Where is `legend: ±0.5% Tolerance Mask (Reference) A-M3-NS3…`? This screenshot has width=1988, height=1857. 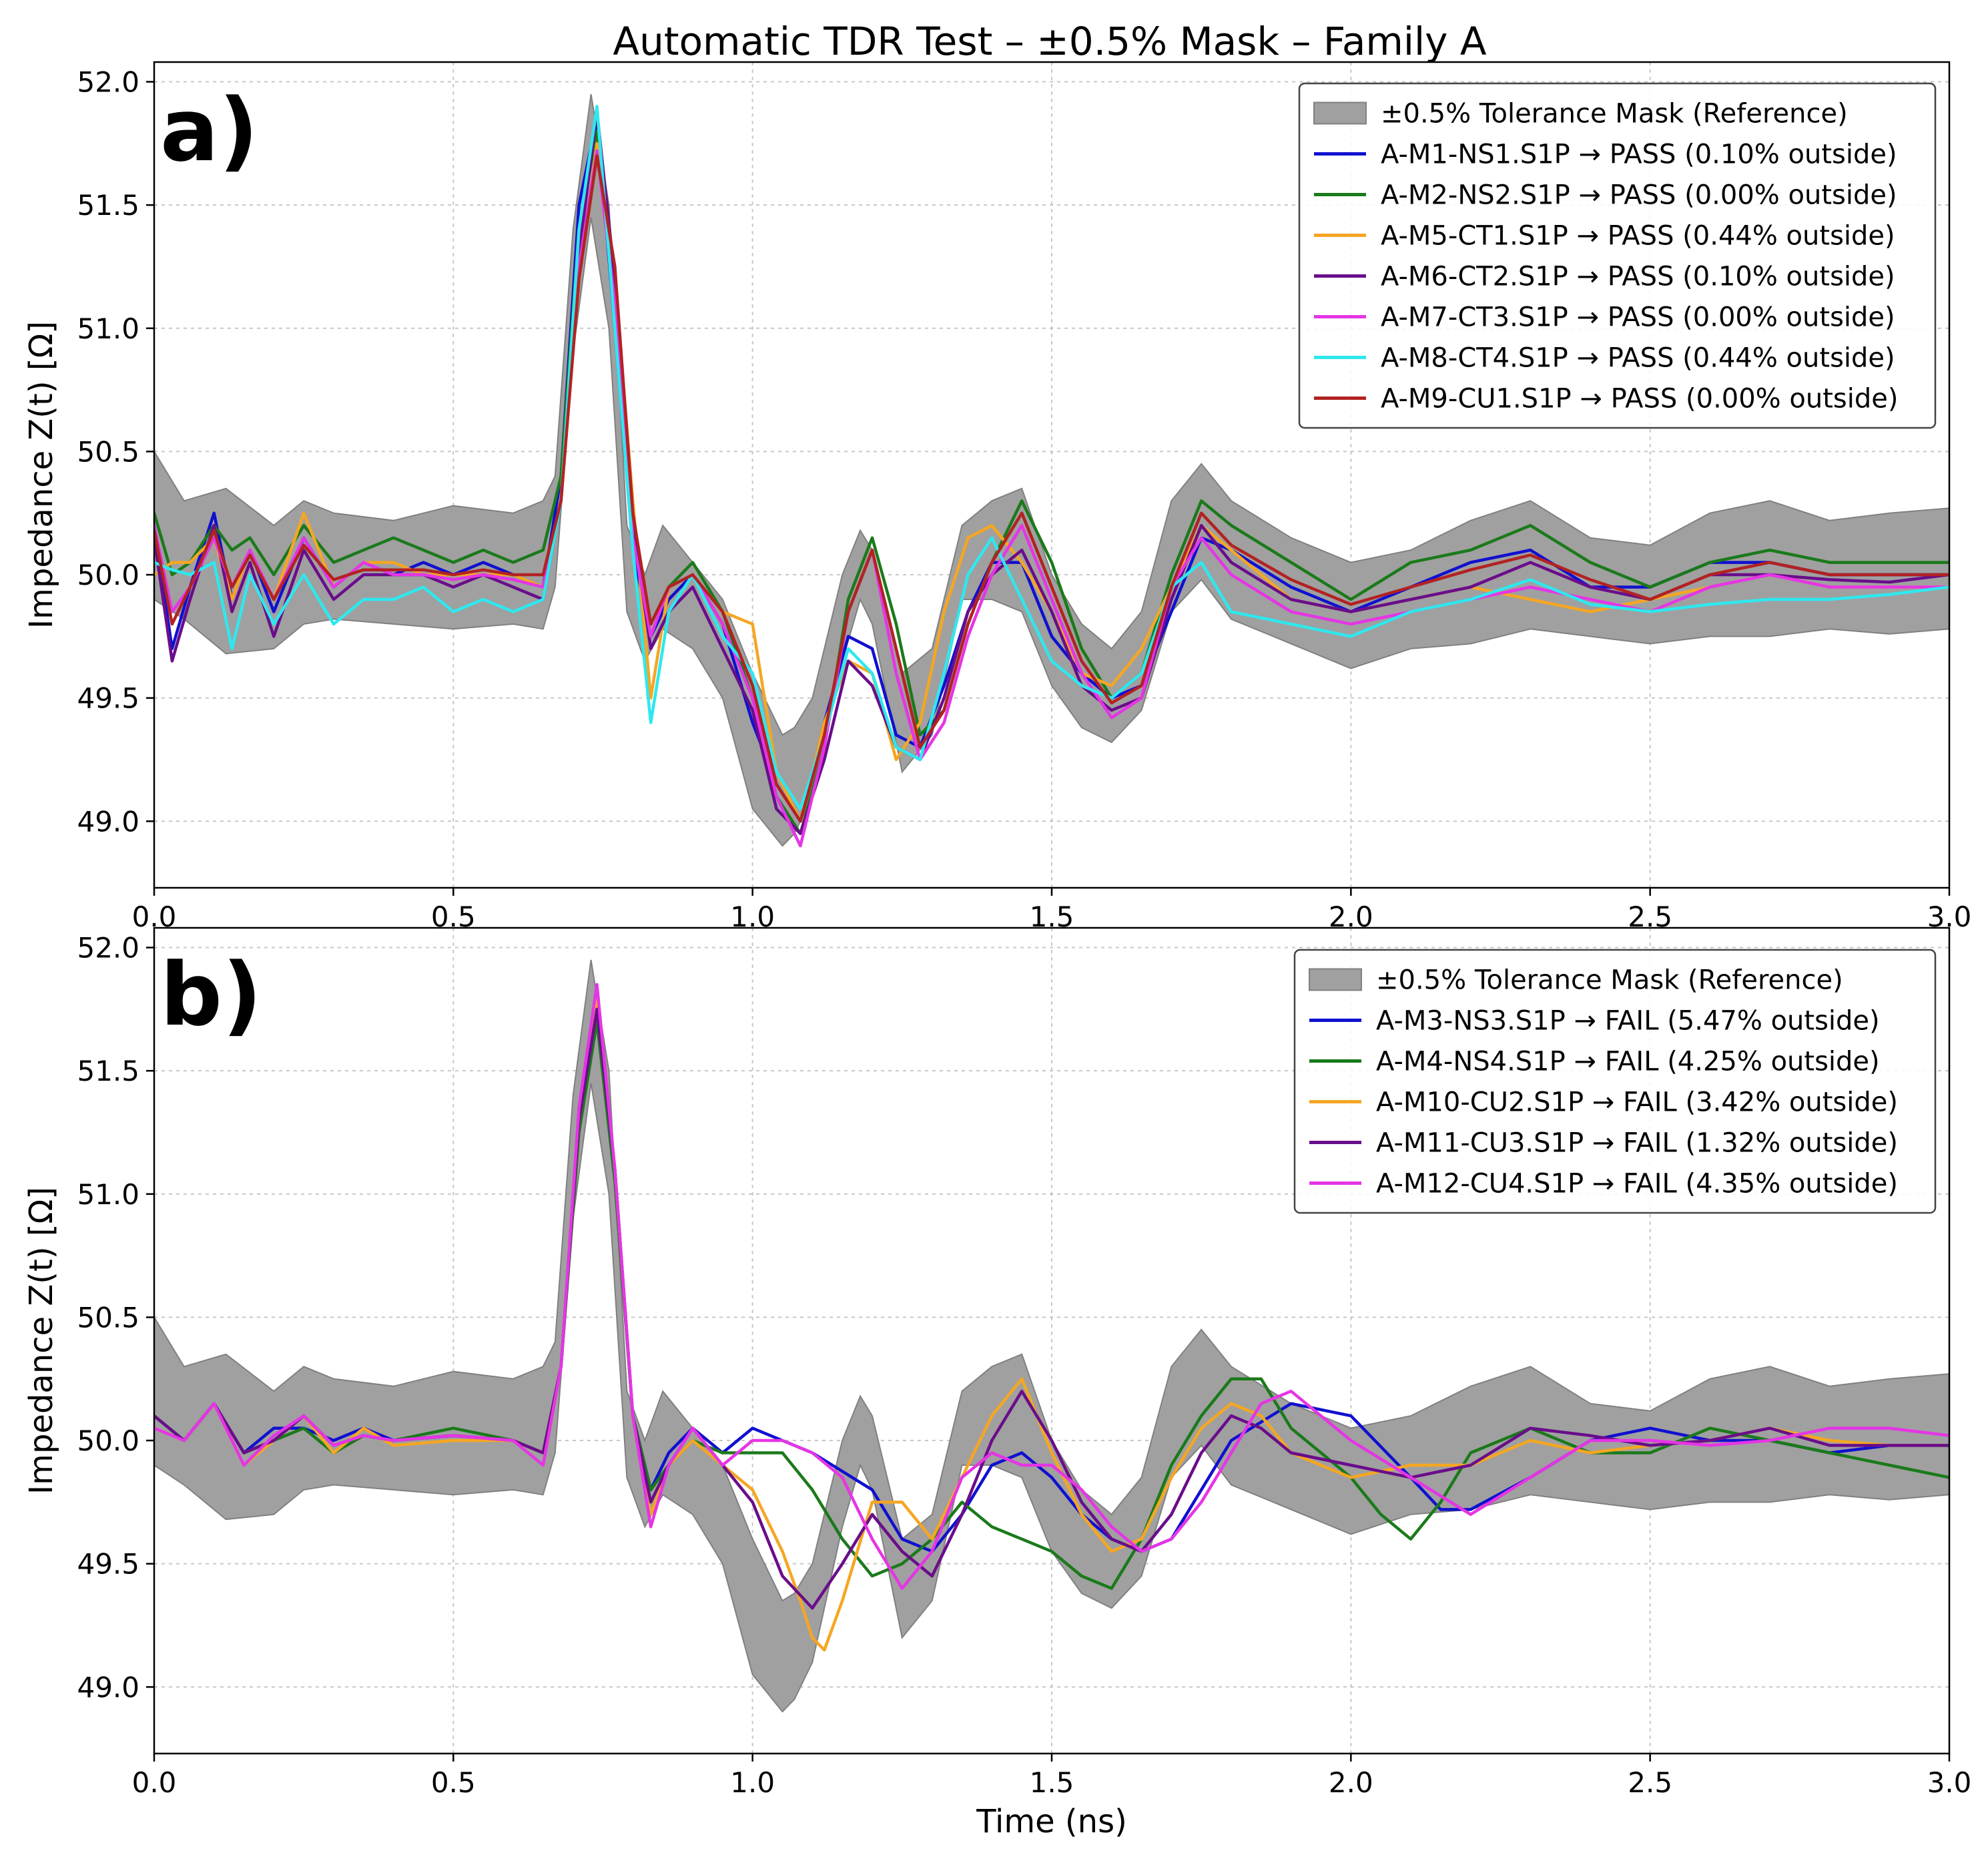 legend: ±0.5% Tolerance Mask (Reference) A-M3-NS3… is located at coordinates (1615, 1081).